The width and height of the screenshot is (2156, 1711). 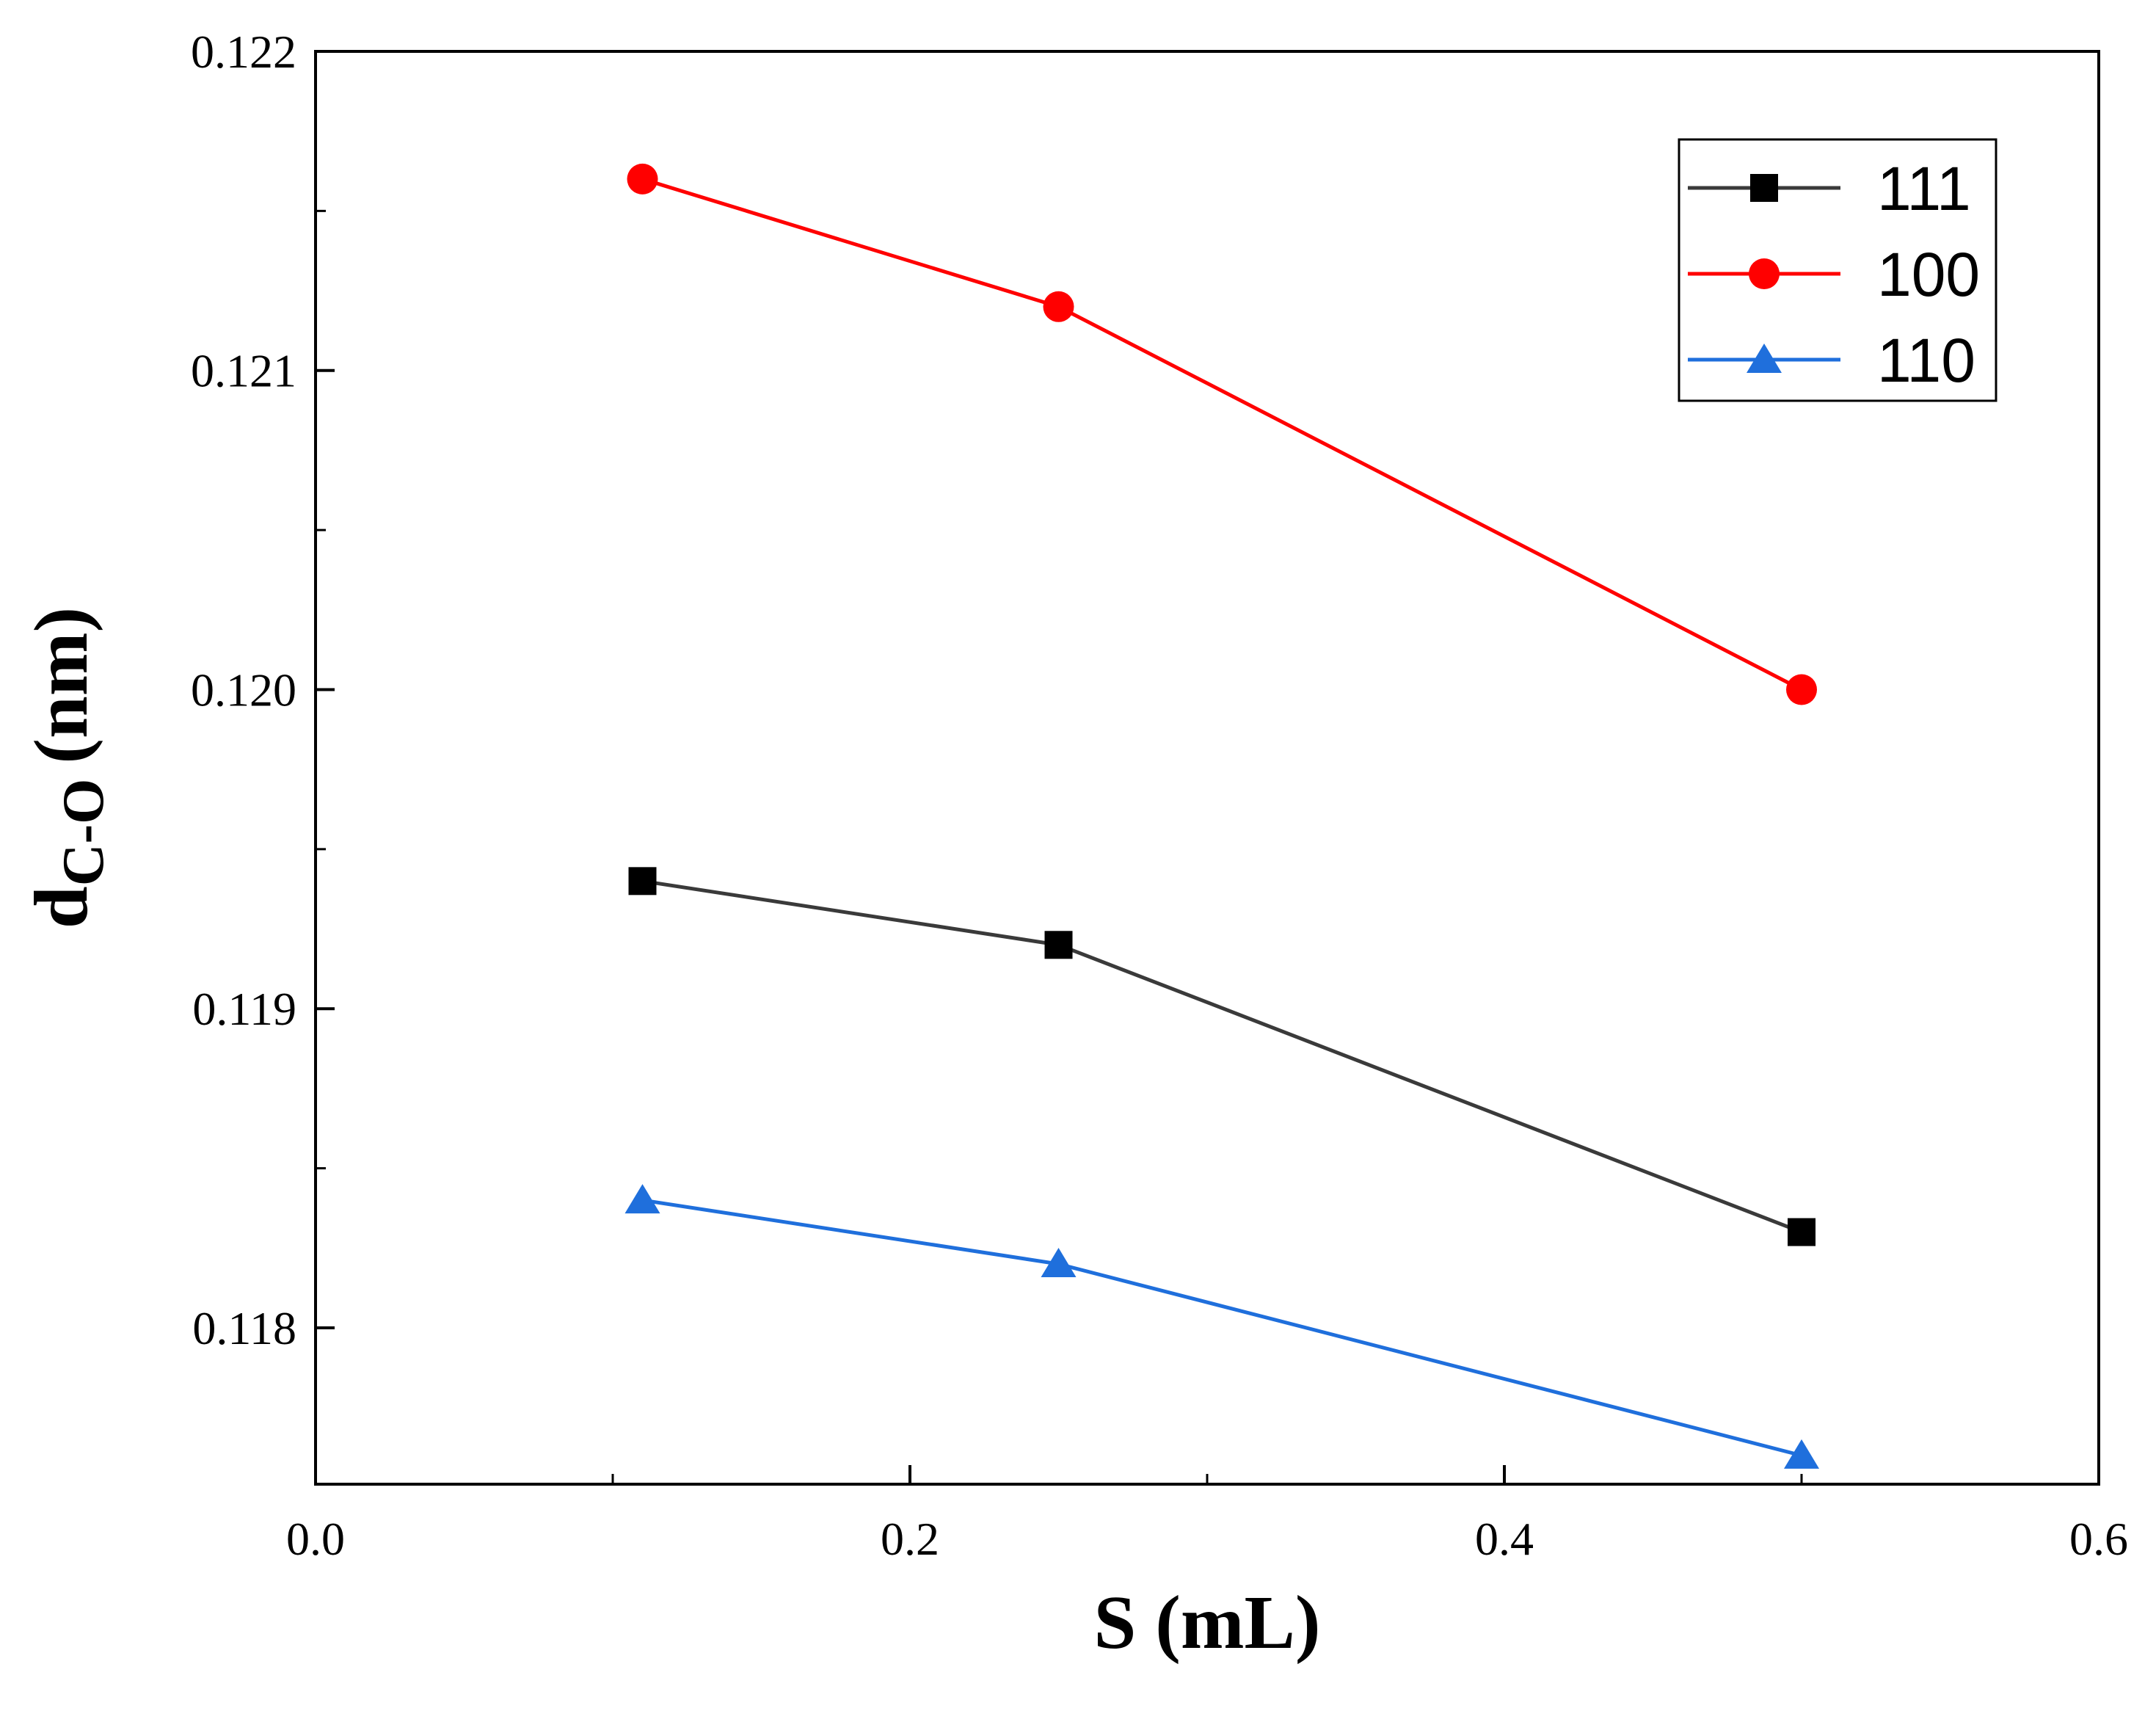 What do you see at coordinates (315, 1539) in the screenshot?
I see `x-tick-label: 0.0` at bounding box center [315, 1539].